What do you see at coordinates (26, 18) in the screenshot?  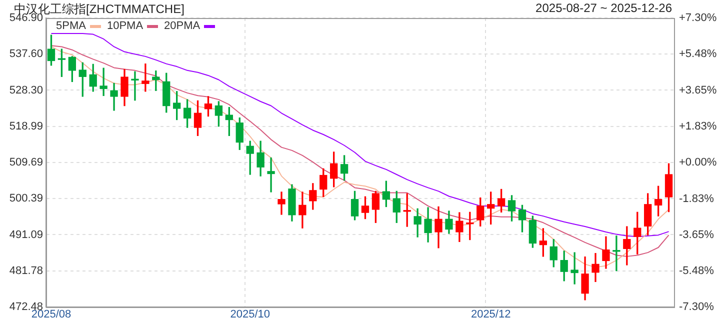 I see `y-tick-label: 546.90` at bounding box center [26, 18].